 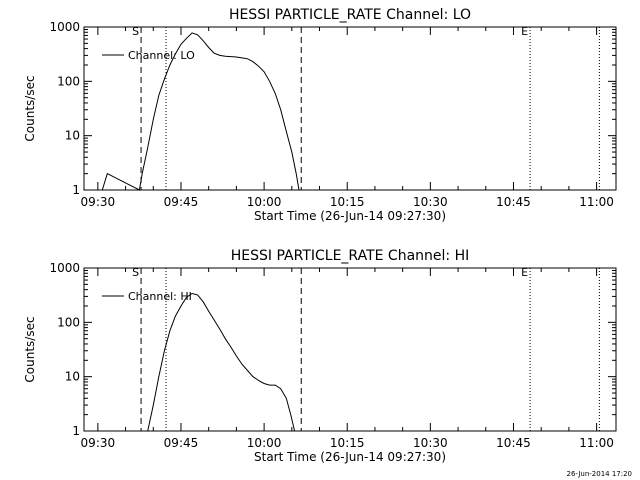 What do you see at coordinates (160, 296) in the screenshot?
I see `legend-label: Channel: HI` at bounding box center [160, 296].